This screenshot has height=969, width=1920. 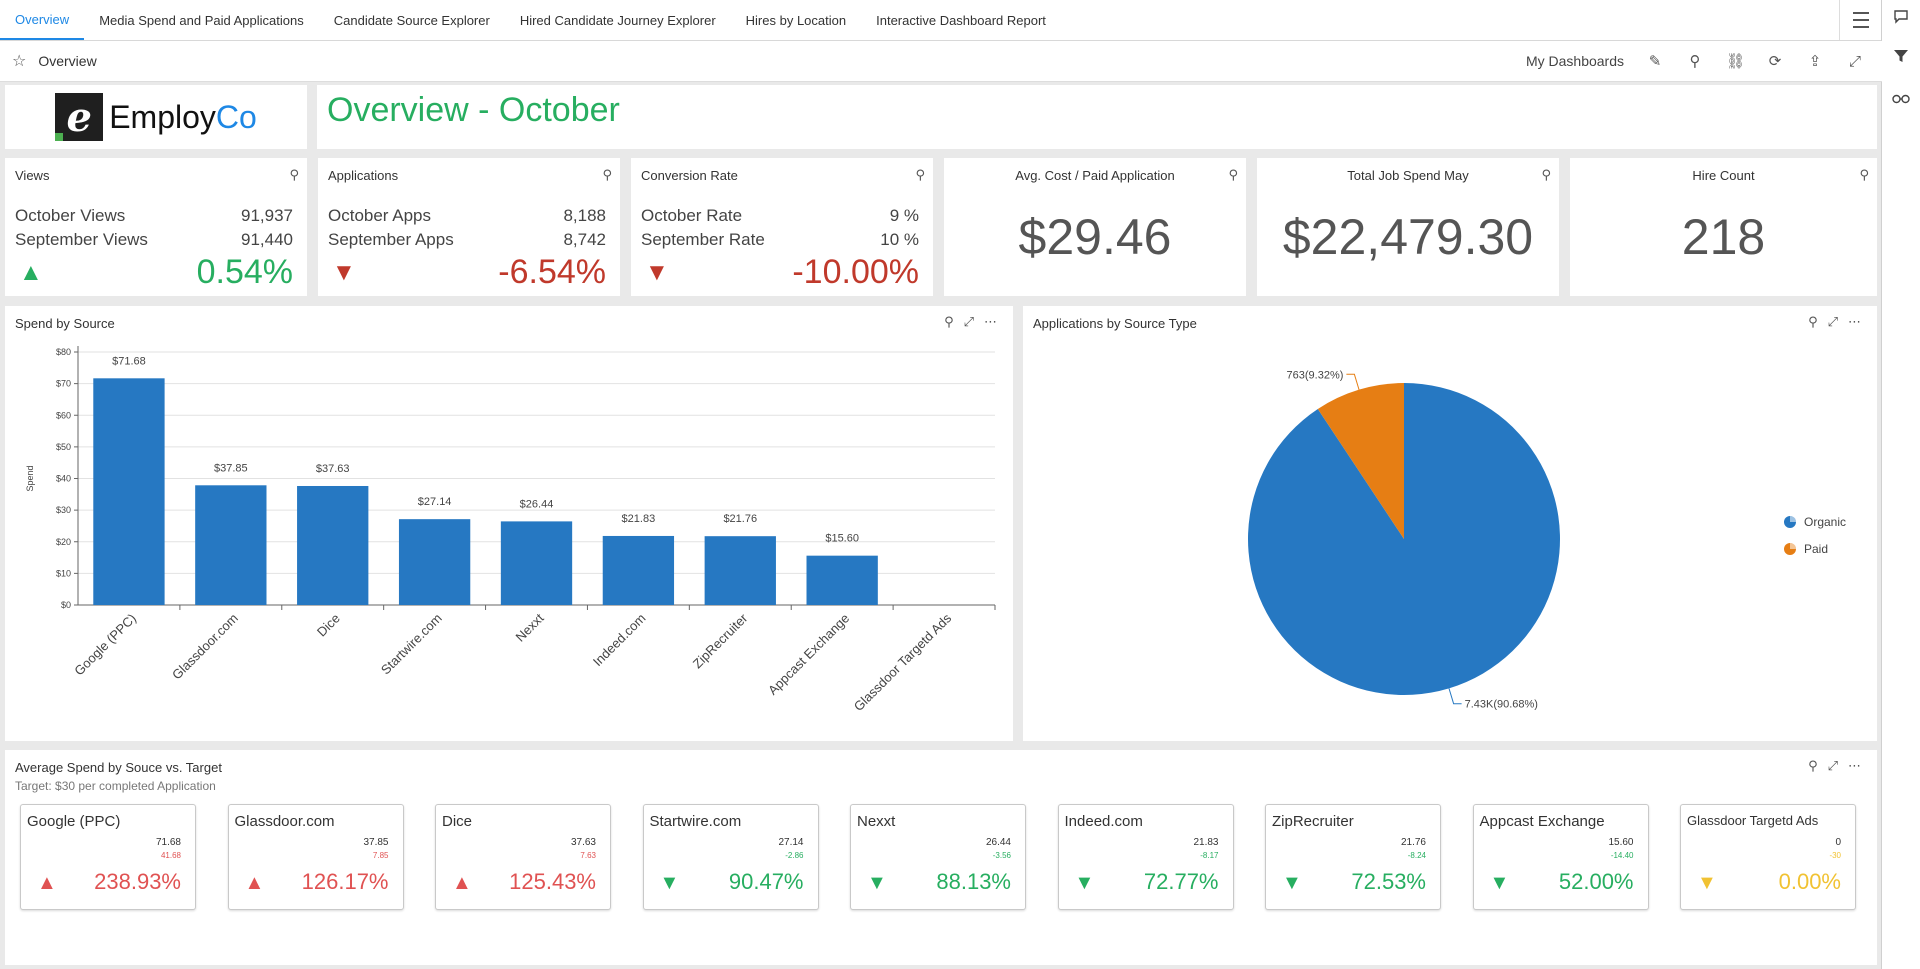 I want to click on hamburger-menu-button, so click(x=1860, y=20).